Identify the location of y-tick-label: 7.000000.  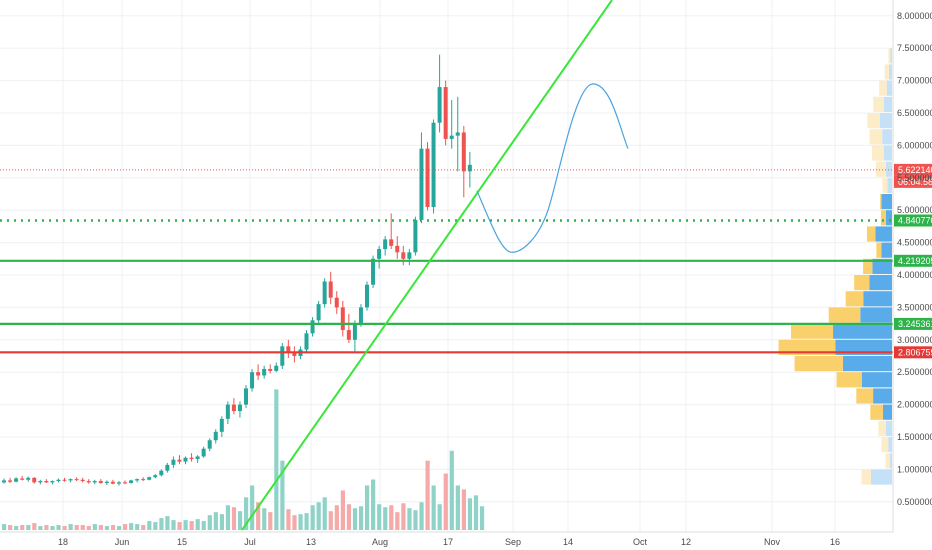
(914, 81).